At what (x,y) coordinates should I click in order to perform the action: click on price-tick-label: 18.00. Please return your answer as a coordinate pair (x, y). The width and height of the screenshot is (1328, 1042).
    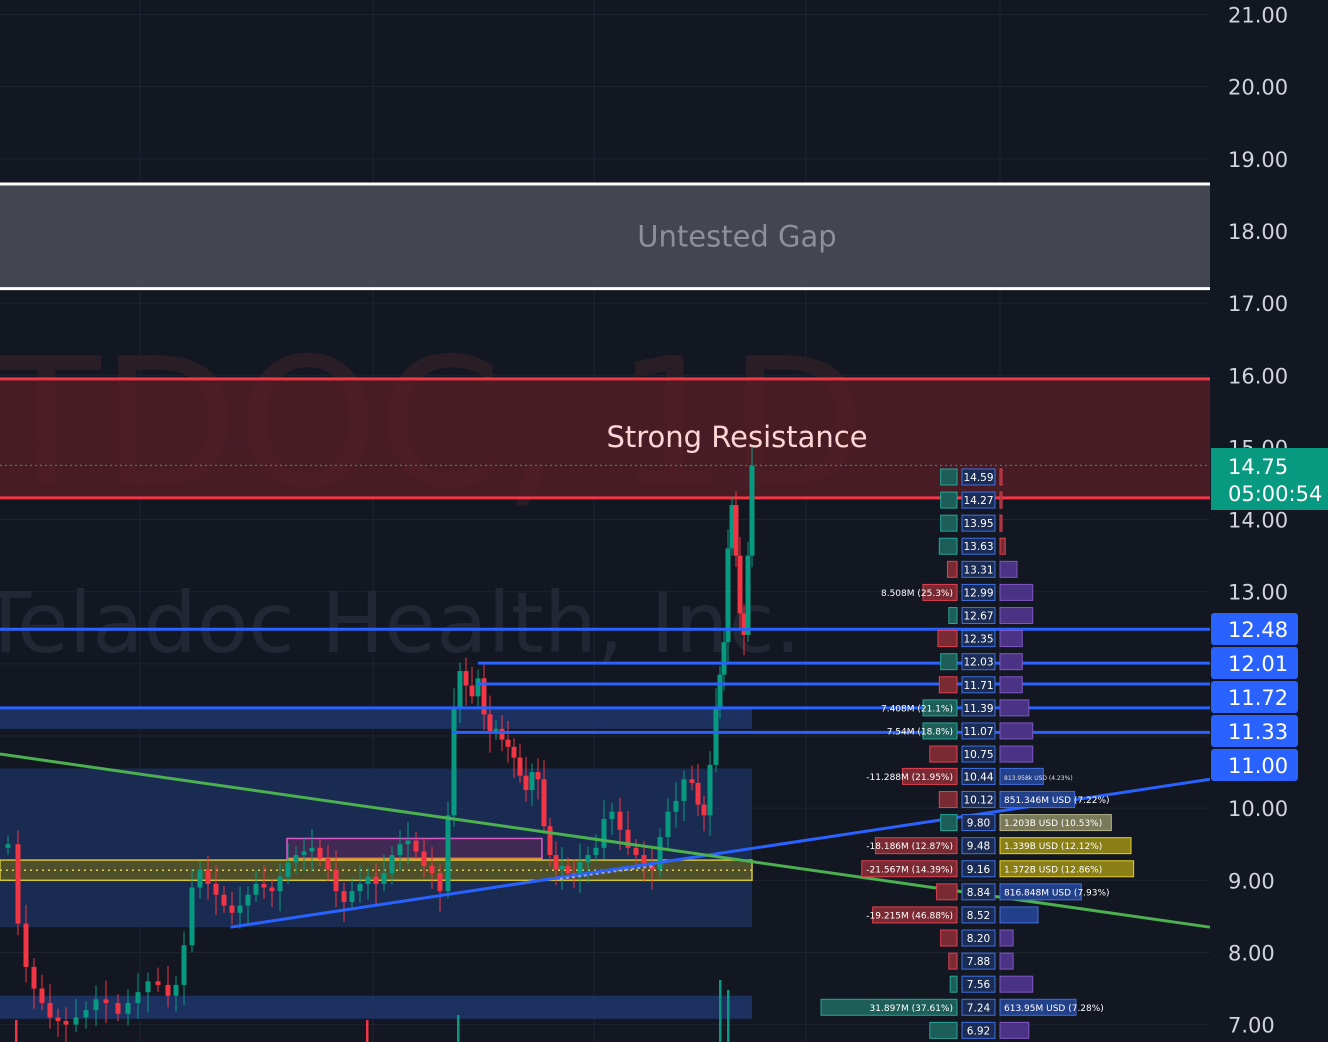
    Looking at the image, I should click on (1258, 232).